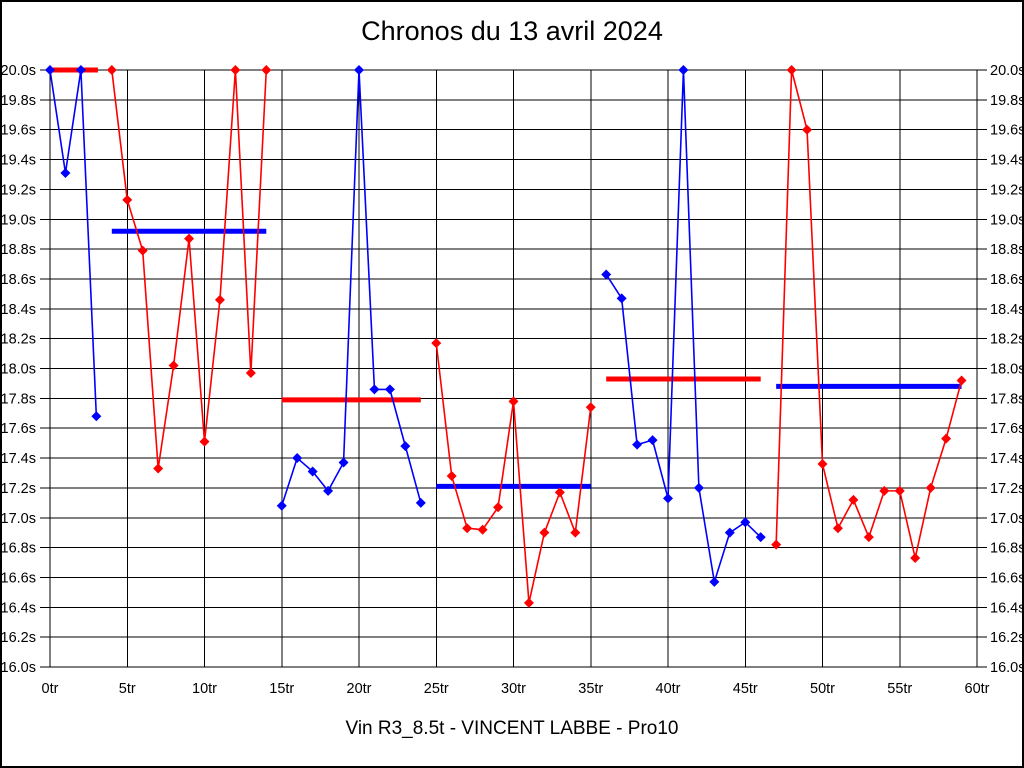  I want to click on x-axis-label: 30tr, so click(513, 689).